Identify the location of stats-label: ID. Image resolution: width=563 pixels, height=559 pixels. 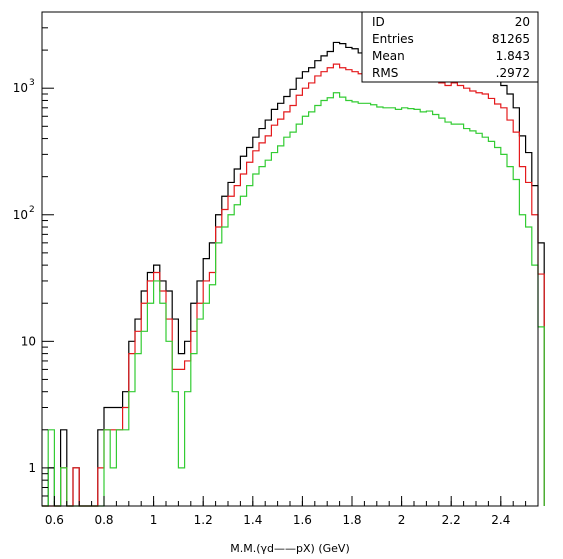
(378, 22).